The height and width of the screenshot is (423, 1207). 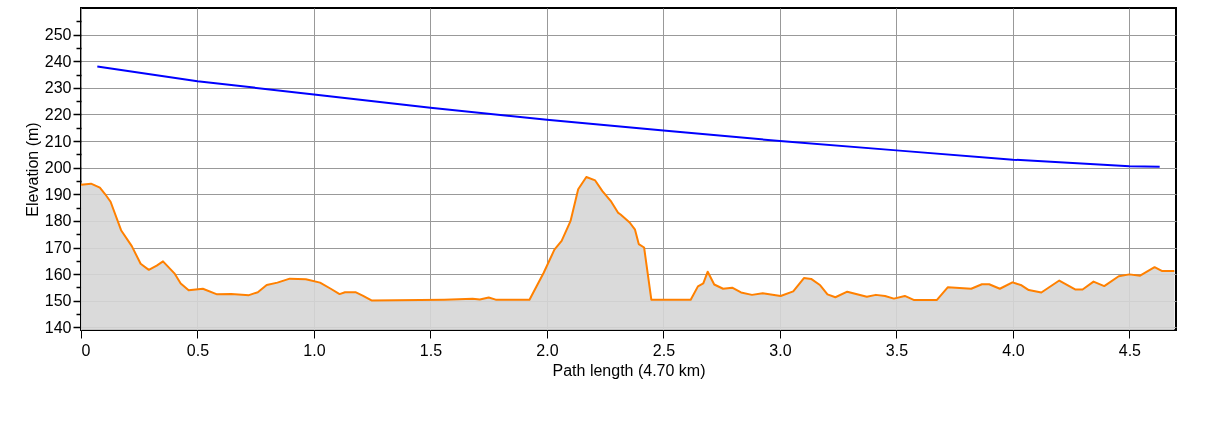 What do you see at coordinates (86, 350) in the screenshot?
I see `x-tick-label: 0` at bounding box center [86, 350].